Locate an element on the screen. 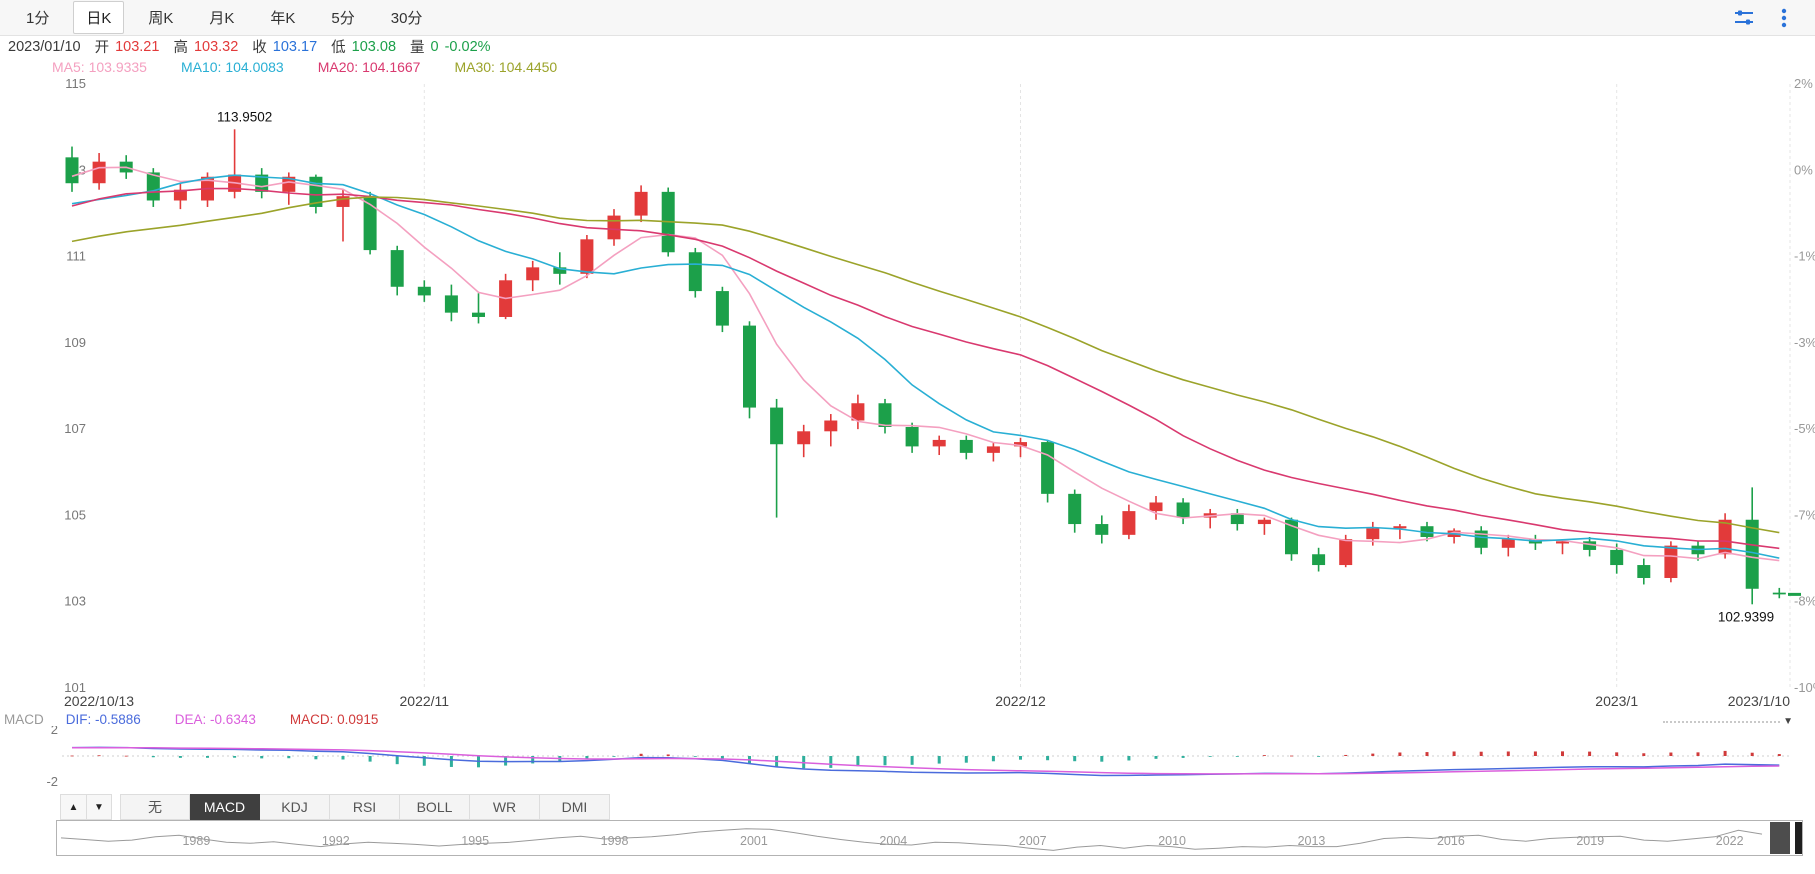  ind-tab-dmi: DMI is located at coordinates (575, 807).